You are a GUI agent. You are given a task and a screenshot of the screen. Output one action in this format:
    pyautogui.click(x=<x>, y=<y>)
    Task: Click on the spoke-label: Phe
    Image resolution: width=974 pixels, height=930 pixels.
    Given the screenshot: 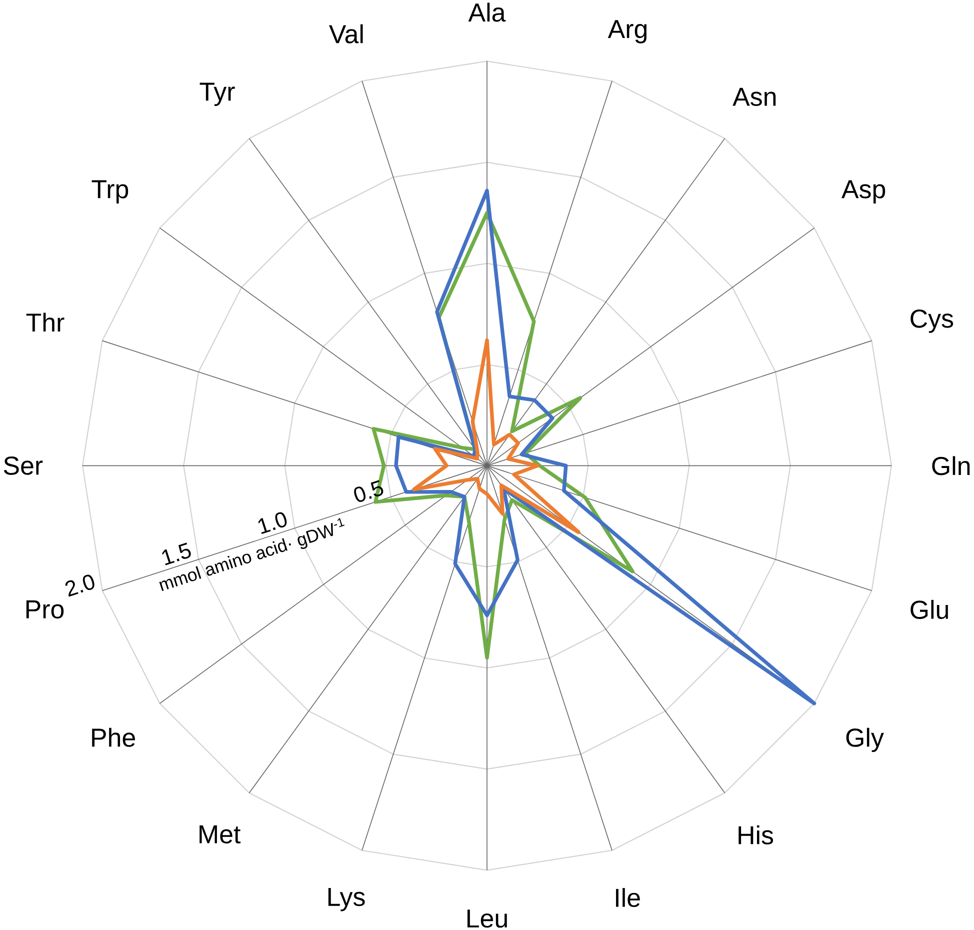 What is the action you would take?
    pyautogui.click(x=113, y=737)
    